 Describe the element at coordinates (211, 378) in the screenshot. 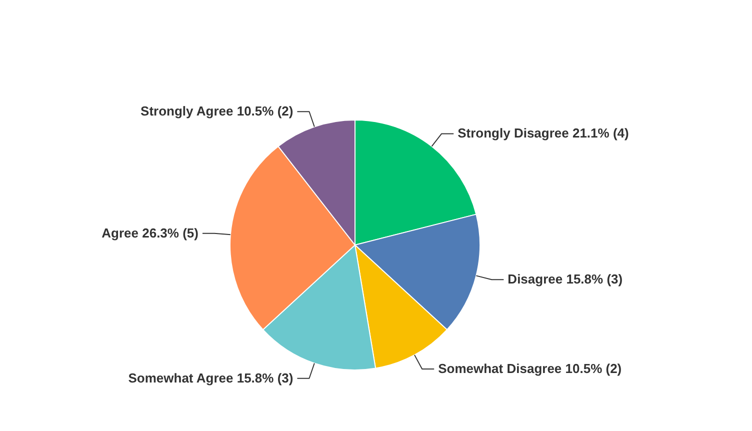

I see `slice-label: Somewhat Agree 15.8% (3)` at that location.